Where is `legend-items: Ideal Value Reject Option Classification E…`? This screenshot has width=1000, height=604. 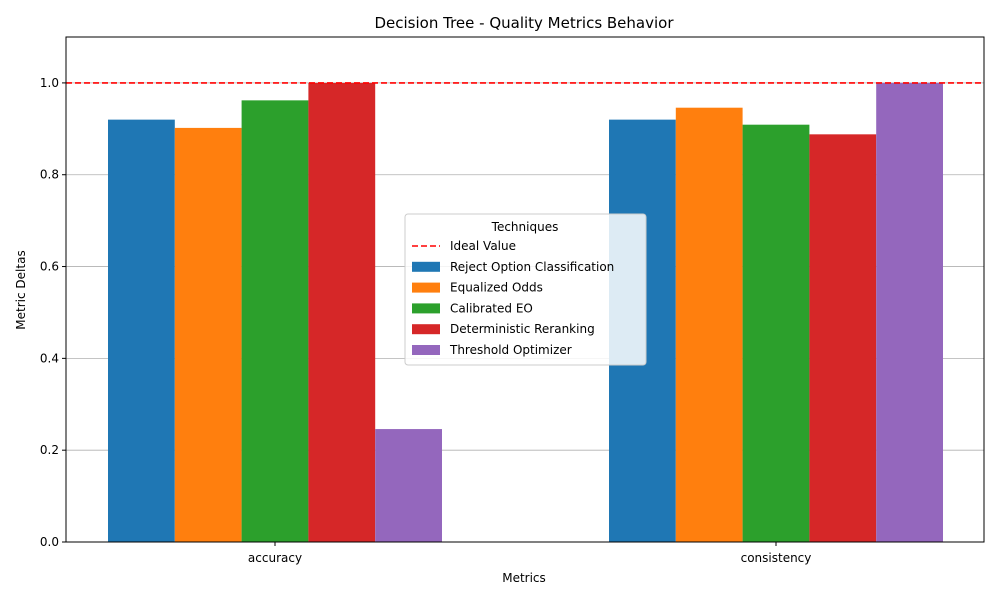
legend-items: Ideal Value Reject Option Classification E… is located at coordinates (513, 298).